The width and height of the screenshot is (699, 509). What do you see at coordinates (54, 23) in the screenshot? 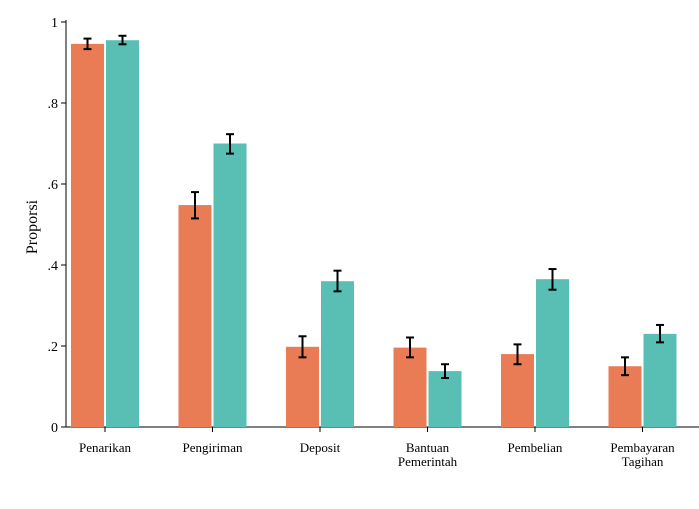
I see `y-tick-label: 1` at bounding box center [54, 23].